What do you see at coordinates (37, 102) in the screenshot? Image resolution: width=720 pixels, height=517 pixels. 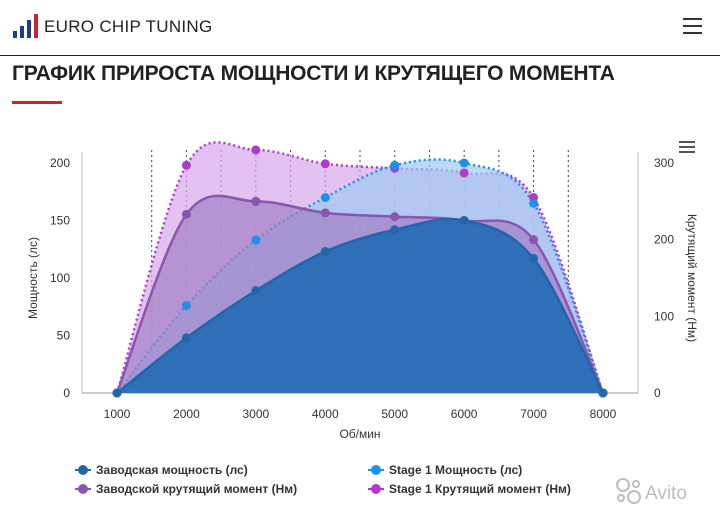 I see `title-underline` at bounding box center [37, 102].